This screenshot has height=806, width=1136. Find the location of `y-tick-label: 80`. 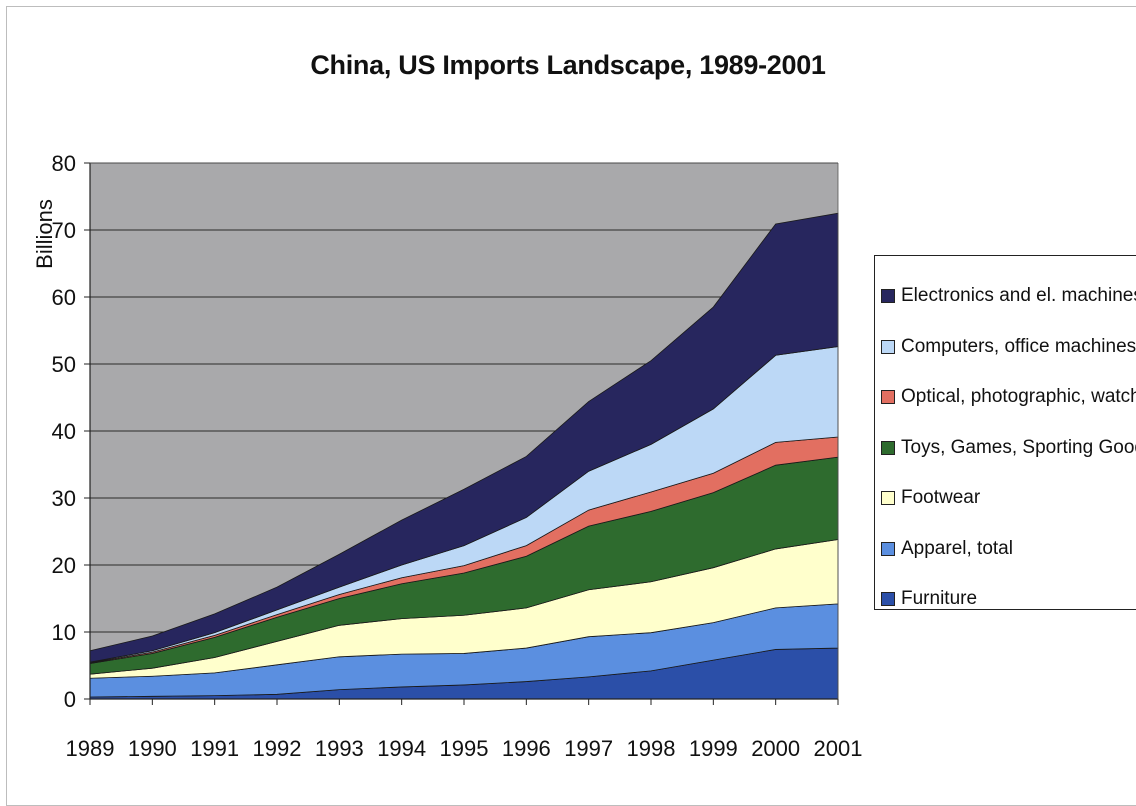

y-tick-label: 80 is located at coordinates (64, 163).